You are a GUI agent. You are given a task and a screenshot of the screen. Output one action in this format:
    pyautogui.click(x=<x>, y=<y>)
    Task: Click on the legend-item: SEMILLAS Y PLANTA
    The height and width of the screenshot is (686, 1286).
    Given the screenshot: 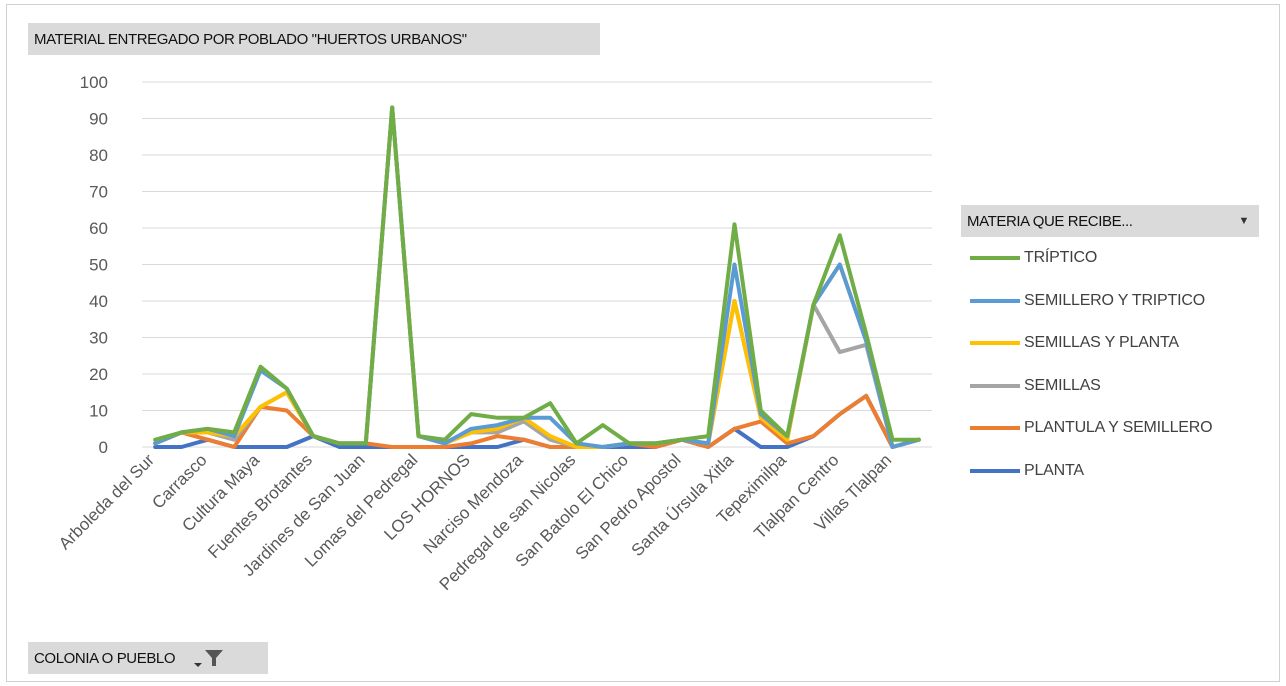 What is the action you would take?
    pyautogui.click(x=1074, y=343)
    